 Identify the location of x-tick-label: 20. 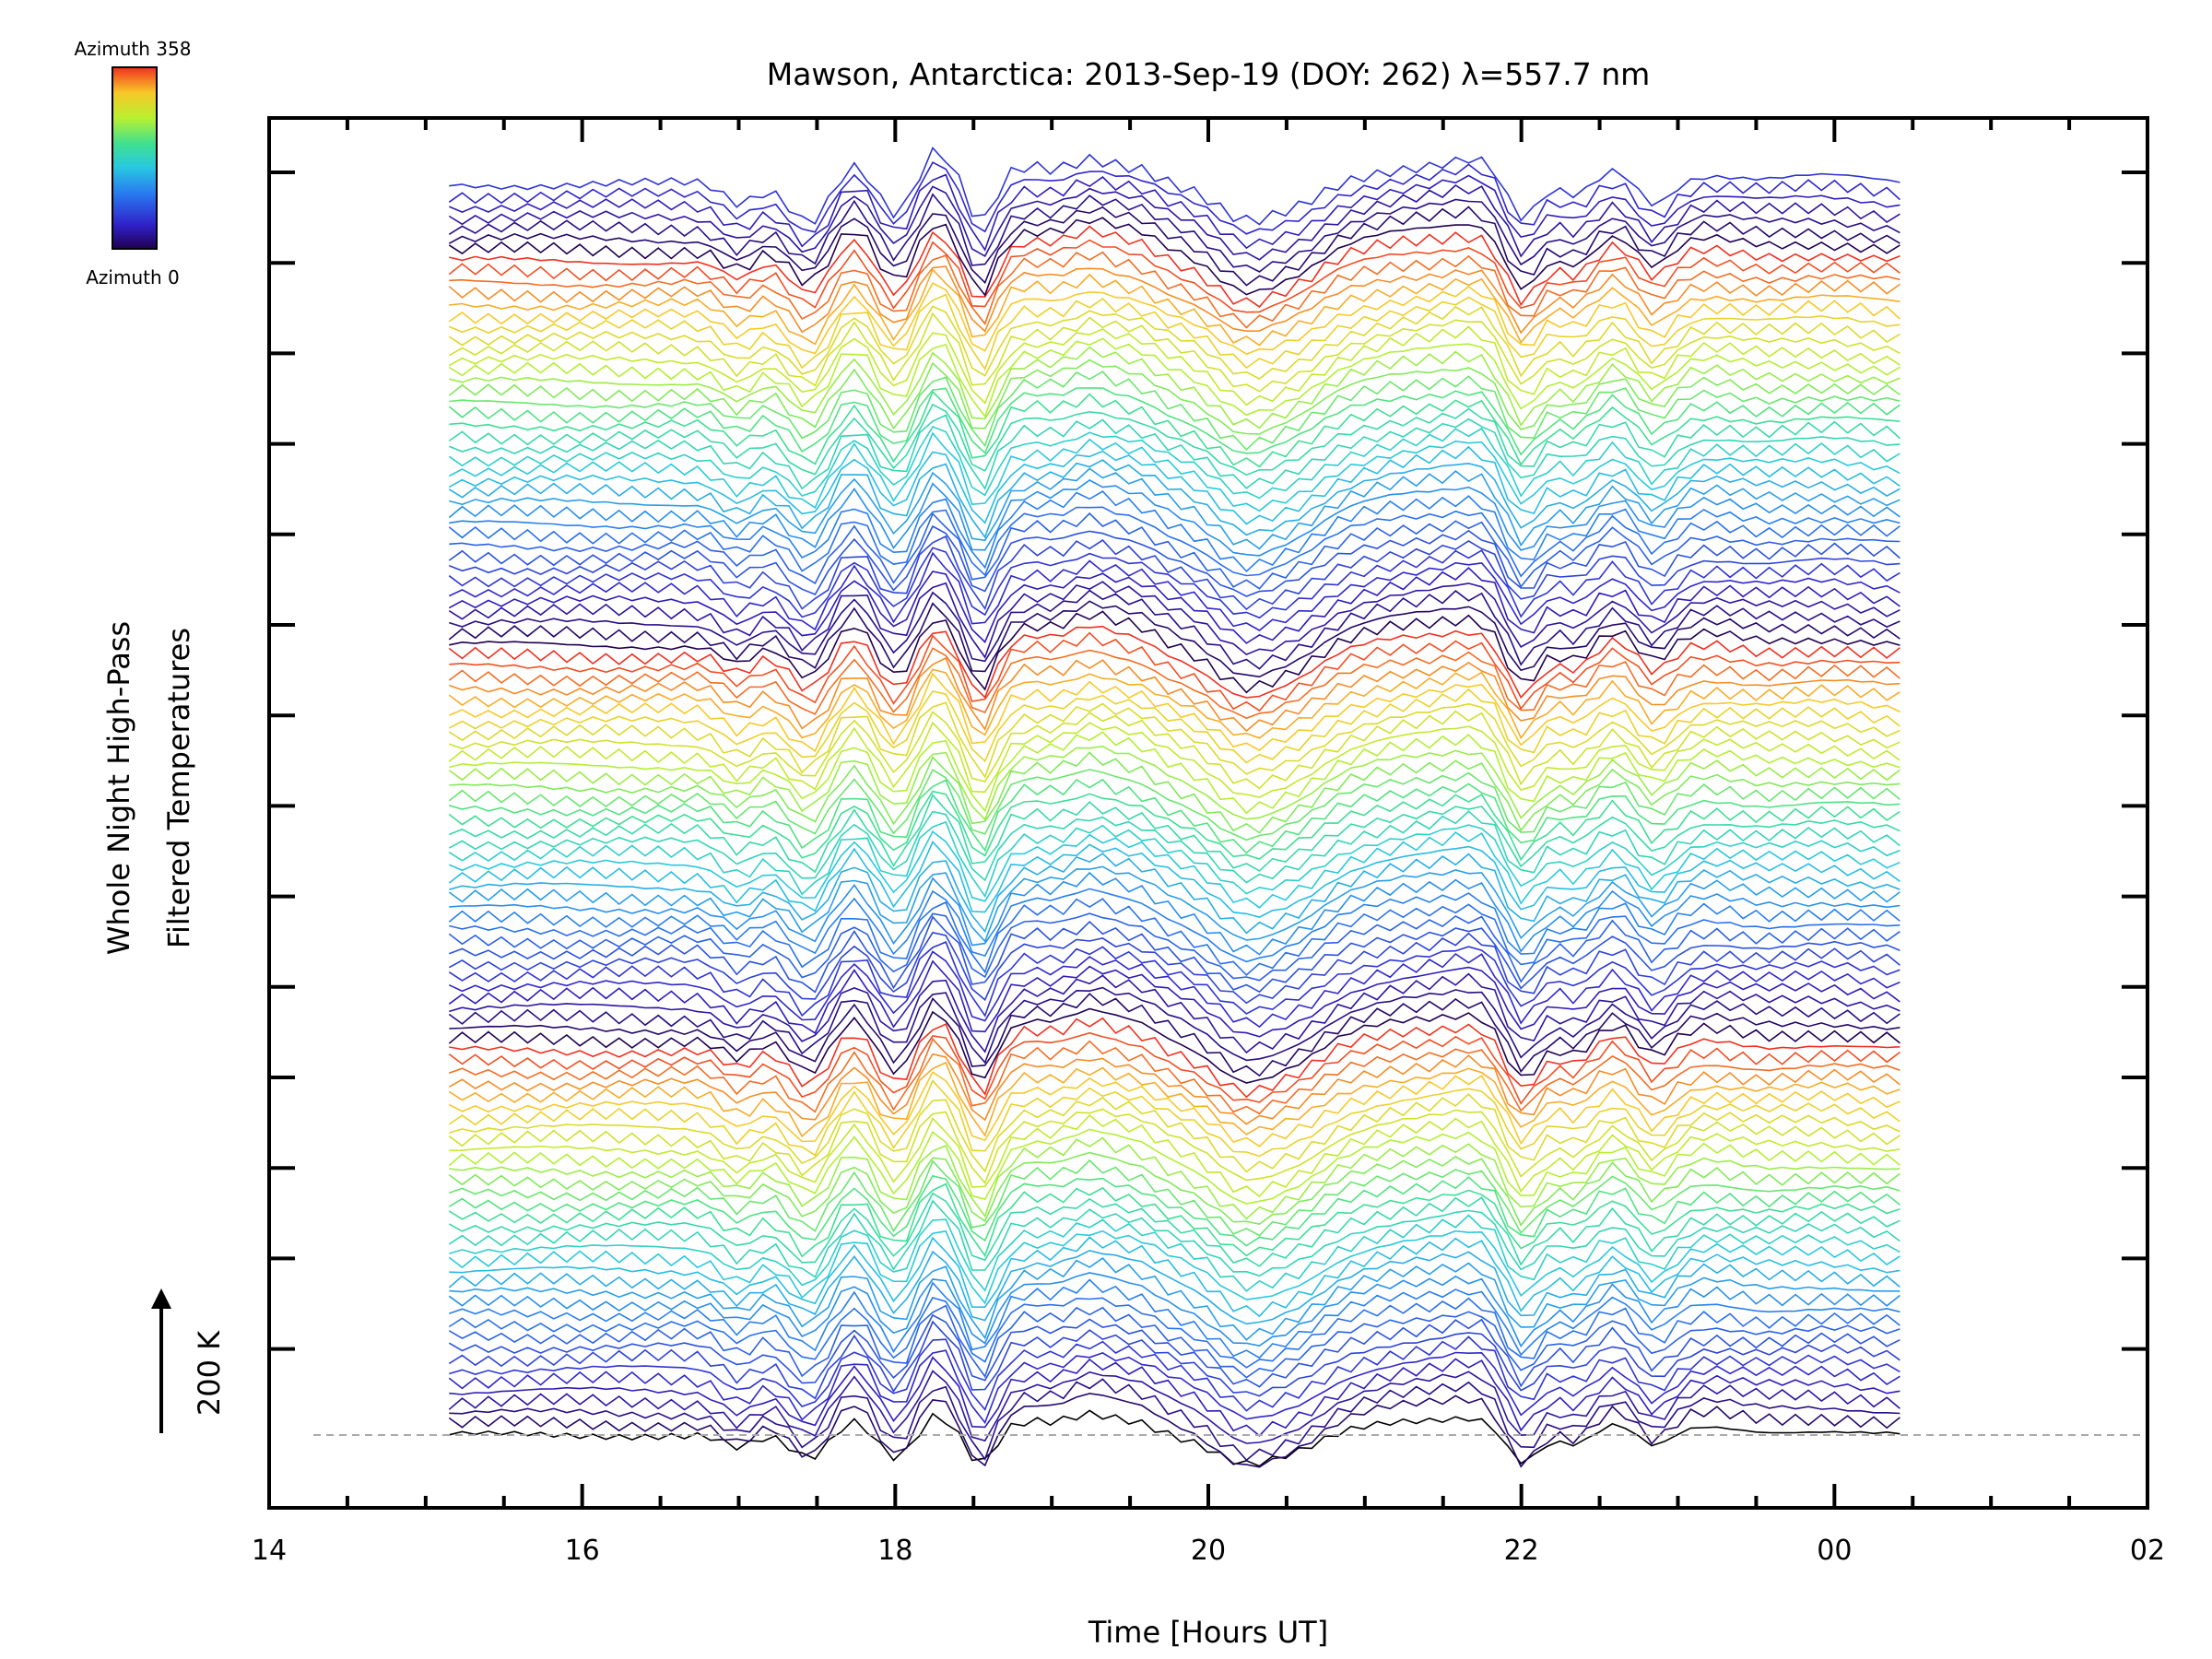
(1208, 1551).